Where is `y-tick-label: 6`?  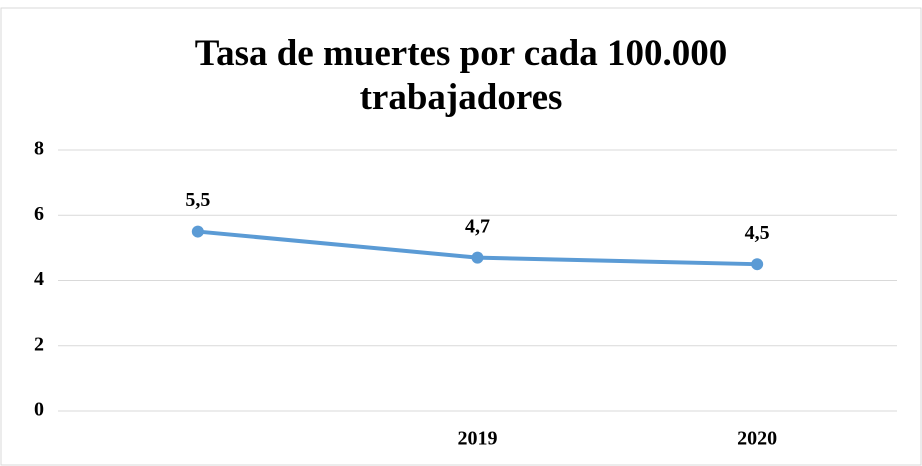 y-tick-label: 6 is located at coordinates (39, 214).